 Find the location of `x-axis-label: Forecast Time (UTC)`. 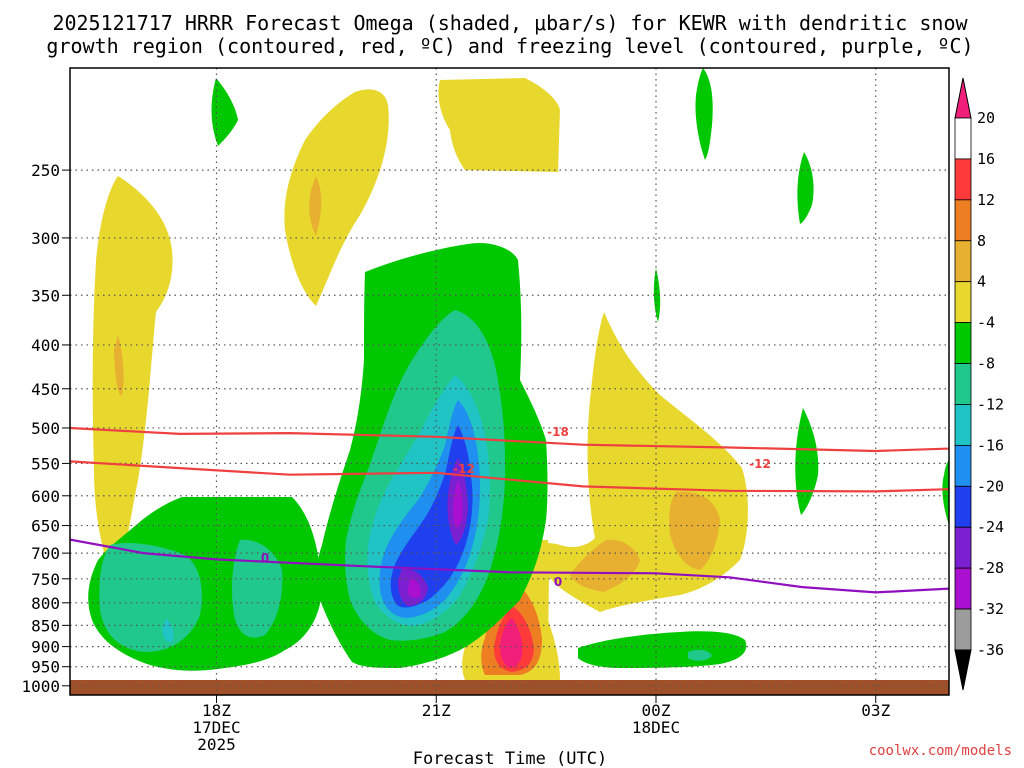

x-axis-label: Forecast Time (UTC) is located at coordinates (510, 758).